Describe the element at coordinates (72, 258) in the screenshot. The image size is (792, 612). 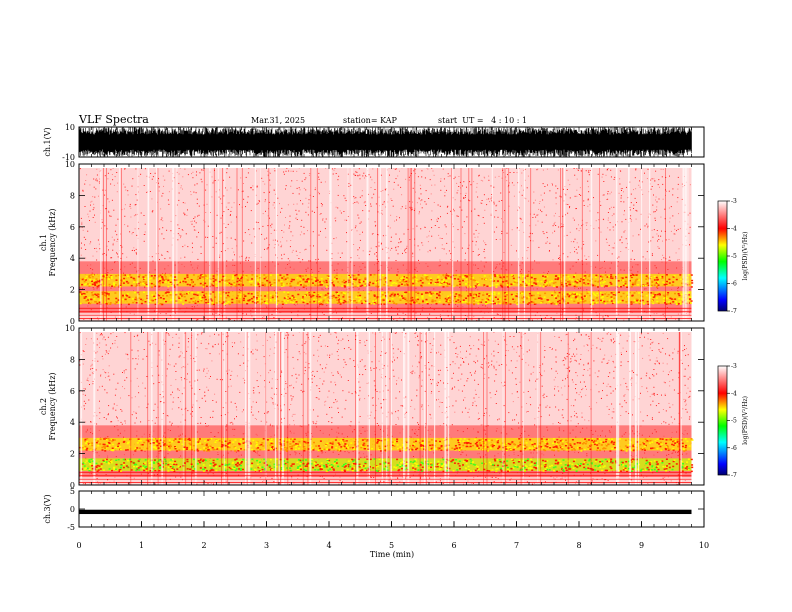
I see `ch1-spectrogram-y-tick-label: 4` at that location.